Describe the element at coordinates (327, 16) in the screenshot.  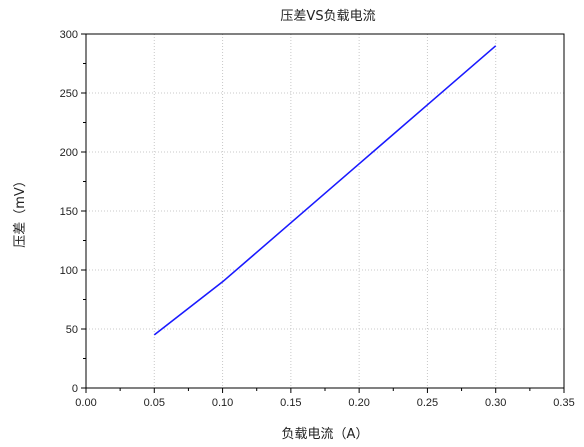
I see `chart-title: 压差VS负载电流` at that location.